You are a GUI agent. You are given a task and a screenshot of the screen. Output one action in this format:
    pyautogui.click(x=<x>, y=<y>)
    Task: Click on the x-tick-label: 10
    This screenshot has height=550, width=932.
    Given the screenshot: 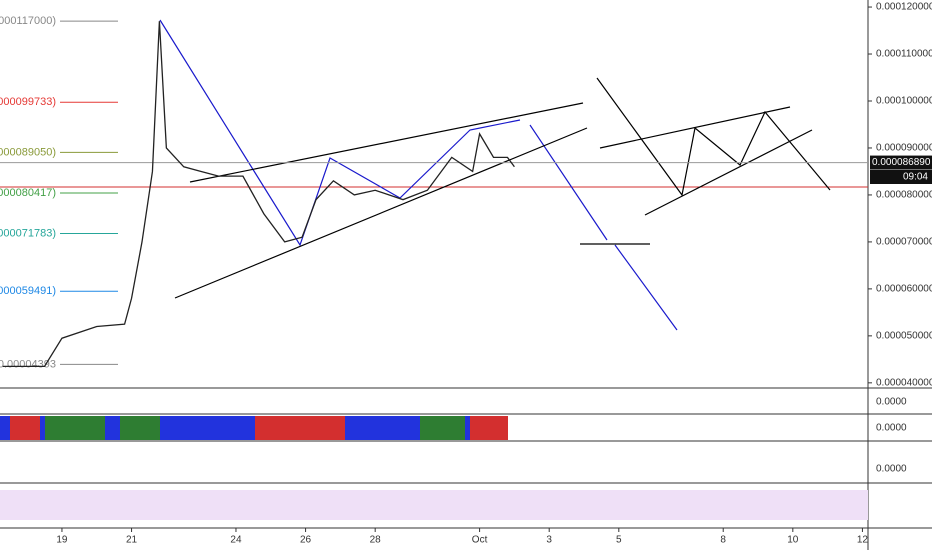 What is the action you would take?
    pyautogui.click(x=793, y=540)
    